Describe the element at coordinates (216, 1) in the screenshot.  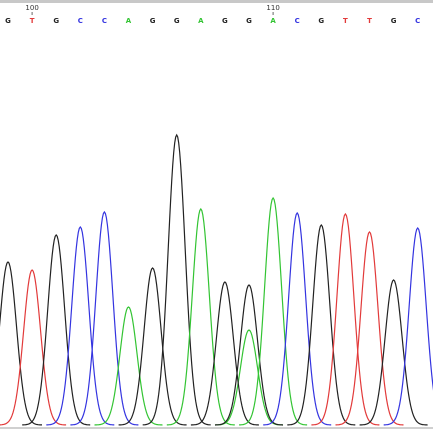
I see `top-border` at that location.